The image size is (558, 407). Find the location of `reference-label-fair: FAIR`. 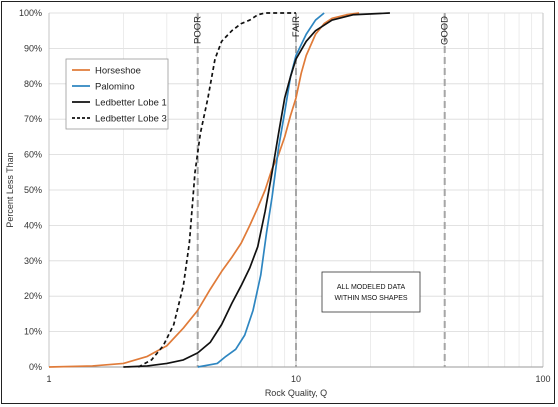

reference-label-fair: FAIR is located at coordinates (296, 26).